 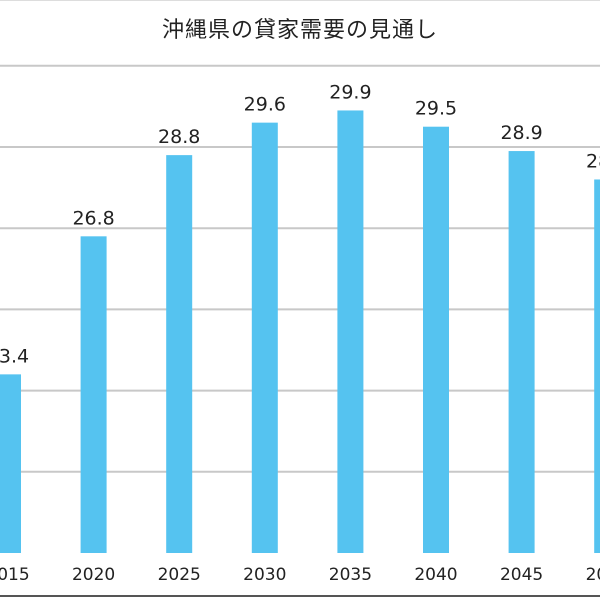 What do you see at coordinates (521, 575) in the screenshot?
I see `x-tick-2045: 2045` at bounding box center [521, 575].